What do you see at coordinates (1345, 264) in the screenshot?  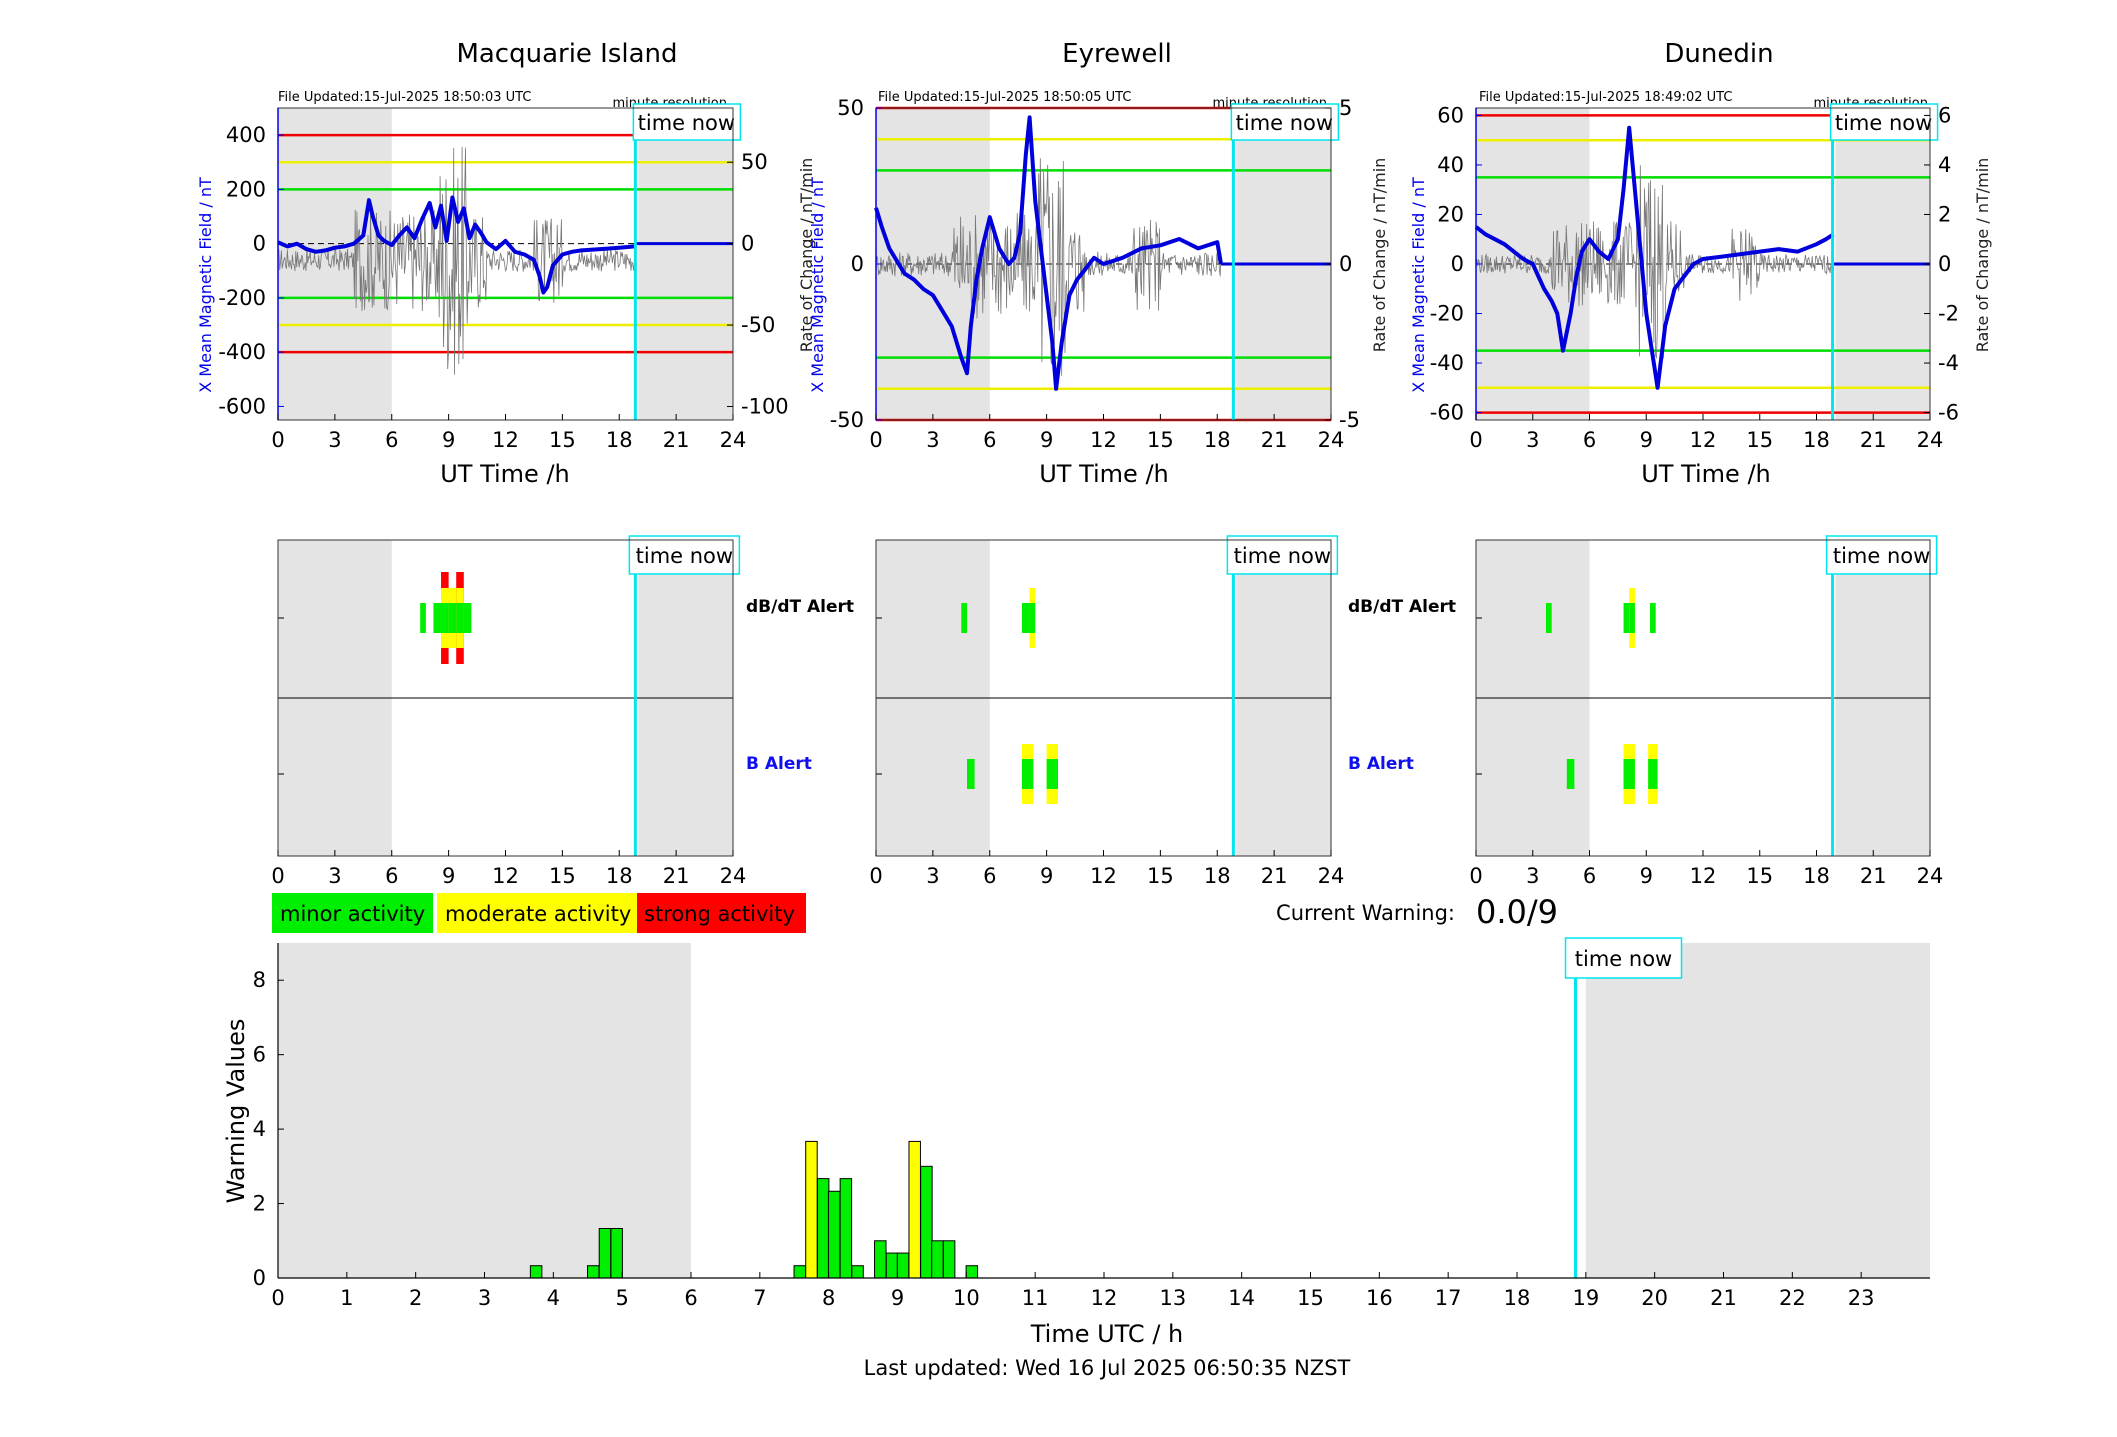 I see `y2-tick-label: 0` at bounding box center [1345, 264].